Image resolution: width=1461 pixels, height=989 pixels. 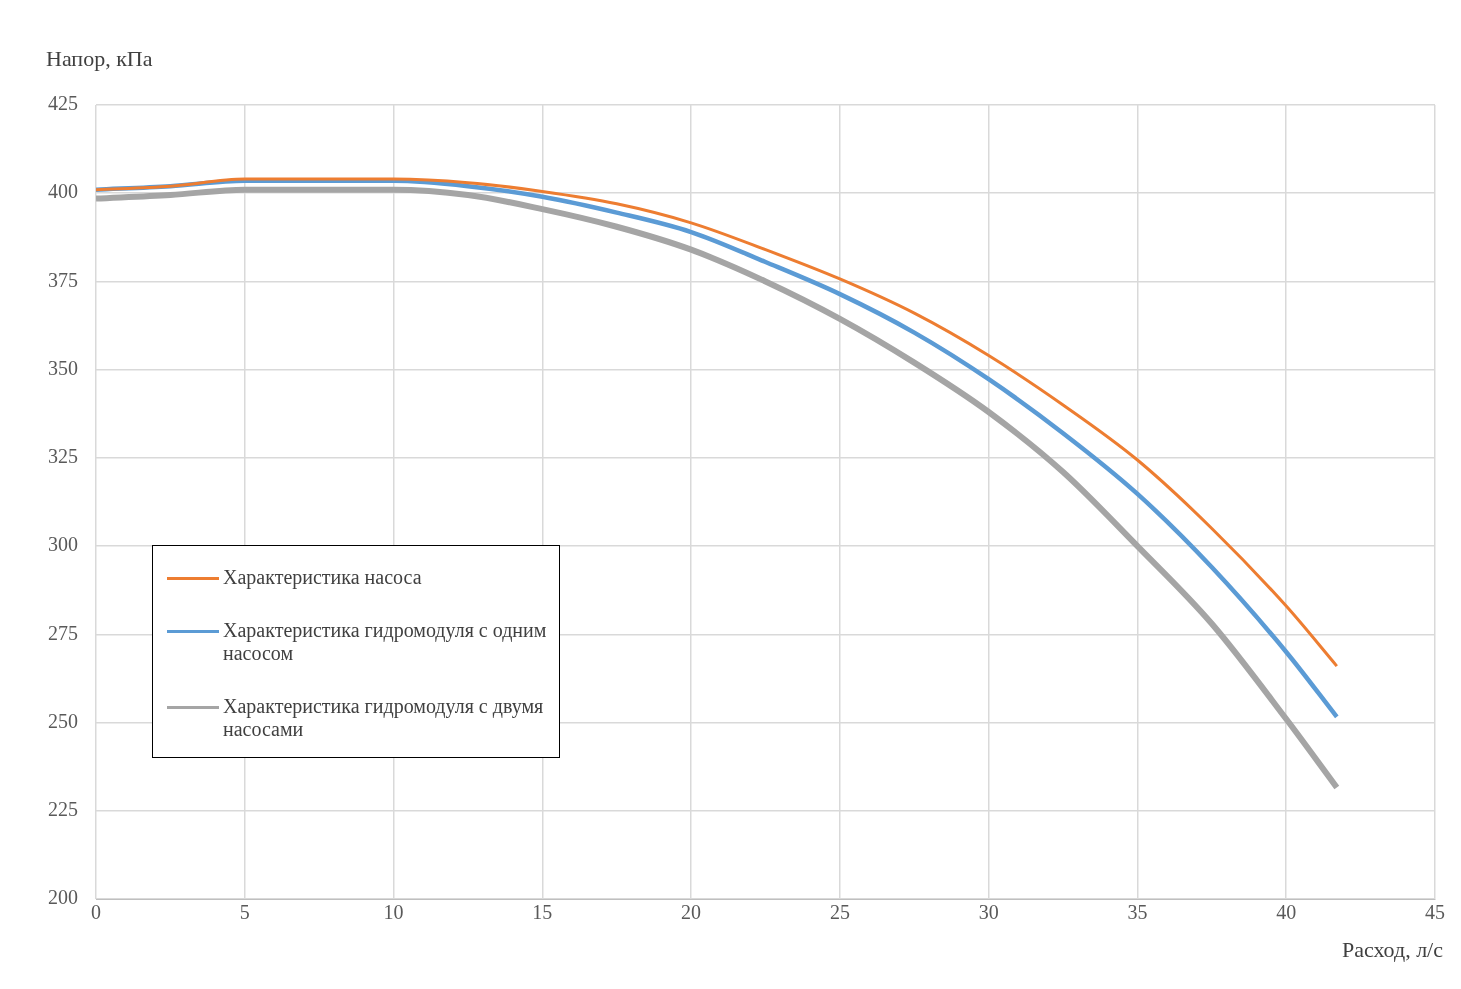 What do you see at coordinates (393, 912) in the screenshot?
I see `x-tick-label: 10` at bounding box center [393, 912].